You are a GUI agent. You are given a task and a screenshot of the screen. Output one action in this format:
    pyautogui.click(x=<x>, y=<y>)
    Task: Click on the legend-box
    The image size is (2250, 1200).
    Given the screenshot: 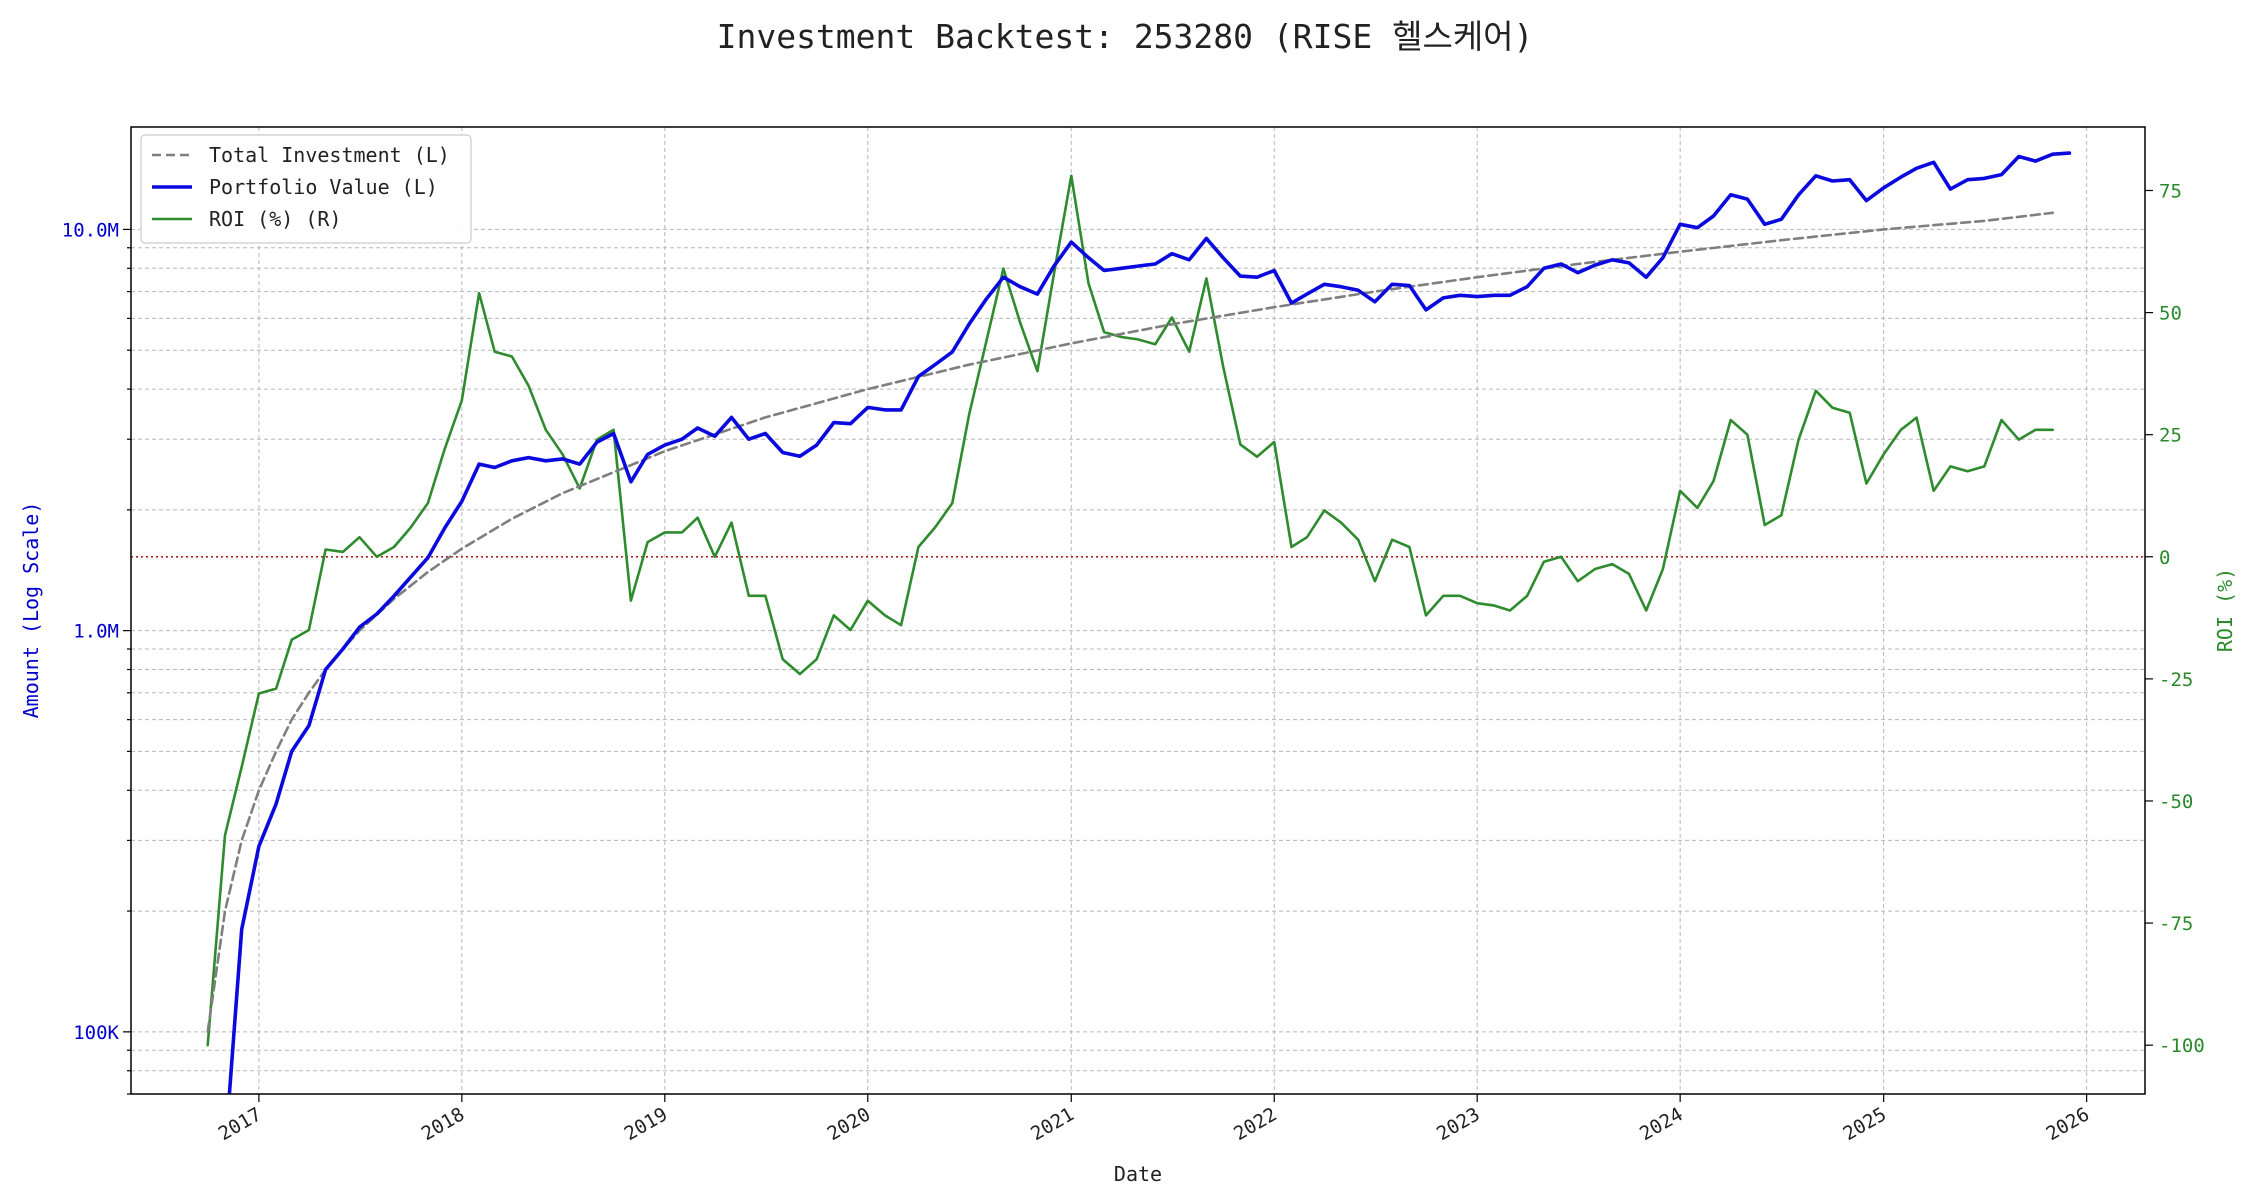 What is the action you would take?
    pyautogui.click(x=306, y=189)
    